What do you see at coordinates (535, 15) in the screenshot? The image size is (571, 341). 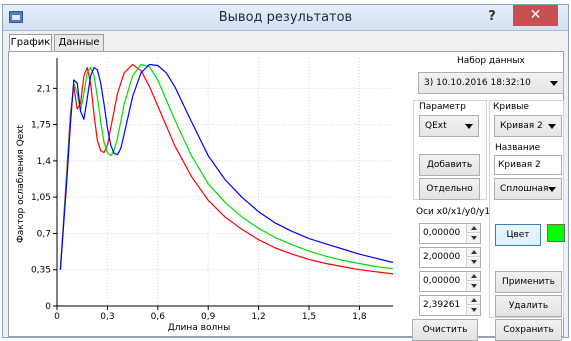 I see `close-button: ✕` at bounding box center [535, 15].